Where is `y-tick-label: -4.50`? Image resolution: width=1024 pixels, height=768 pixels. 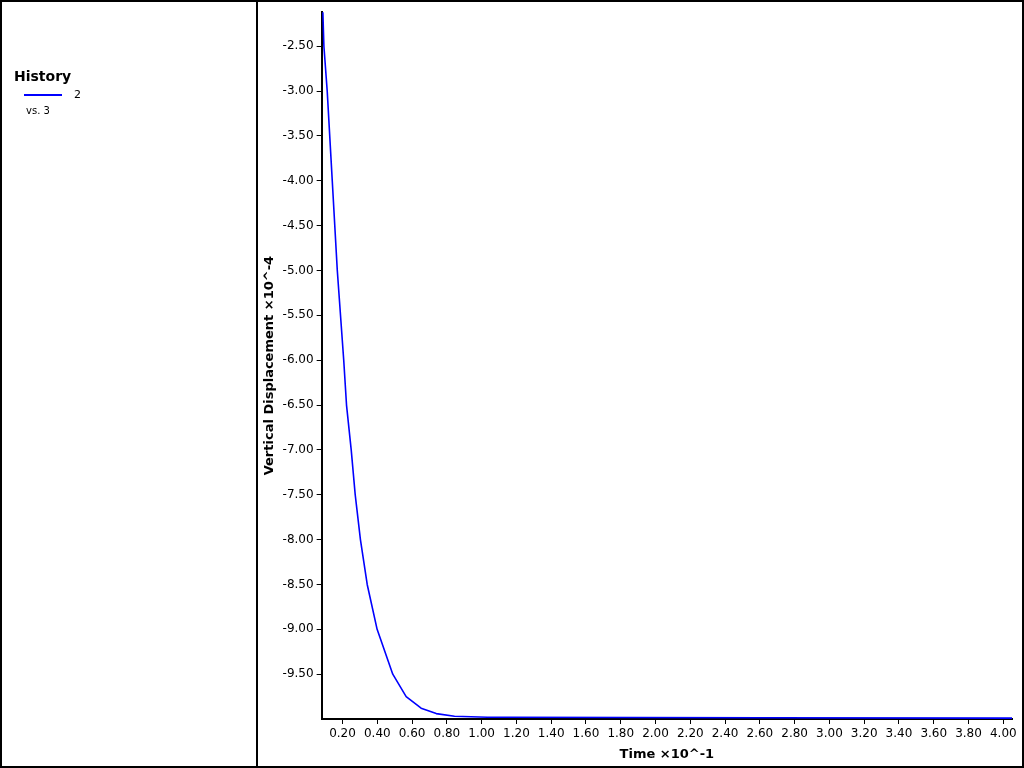 y-tick-label: -4.50 is located at coordinates (298, 224).